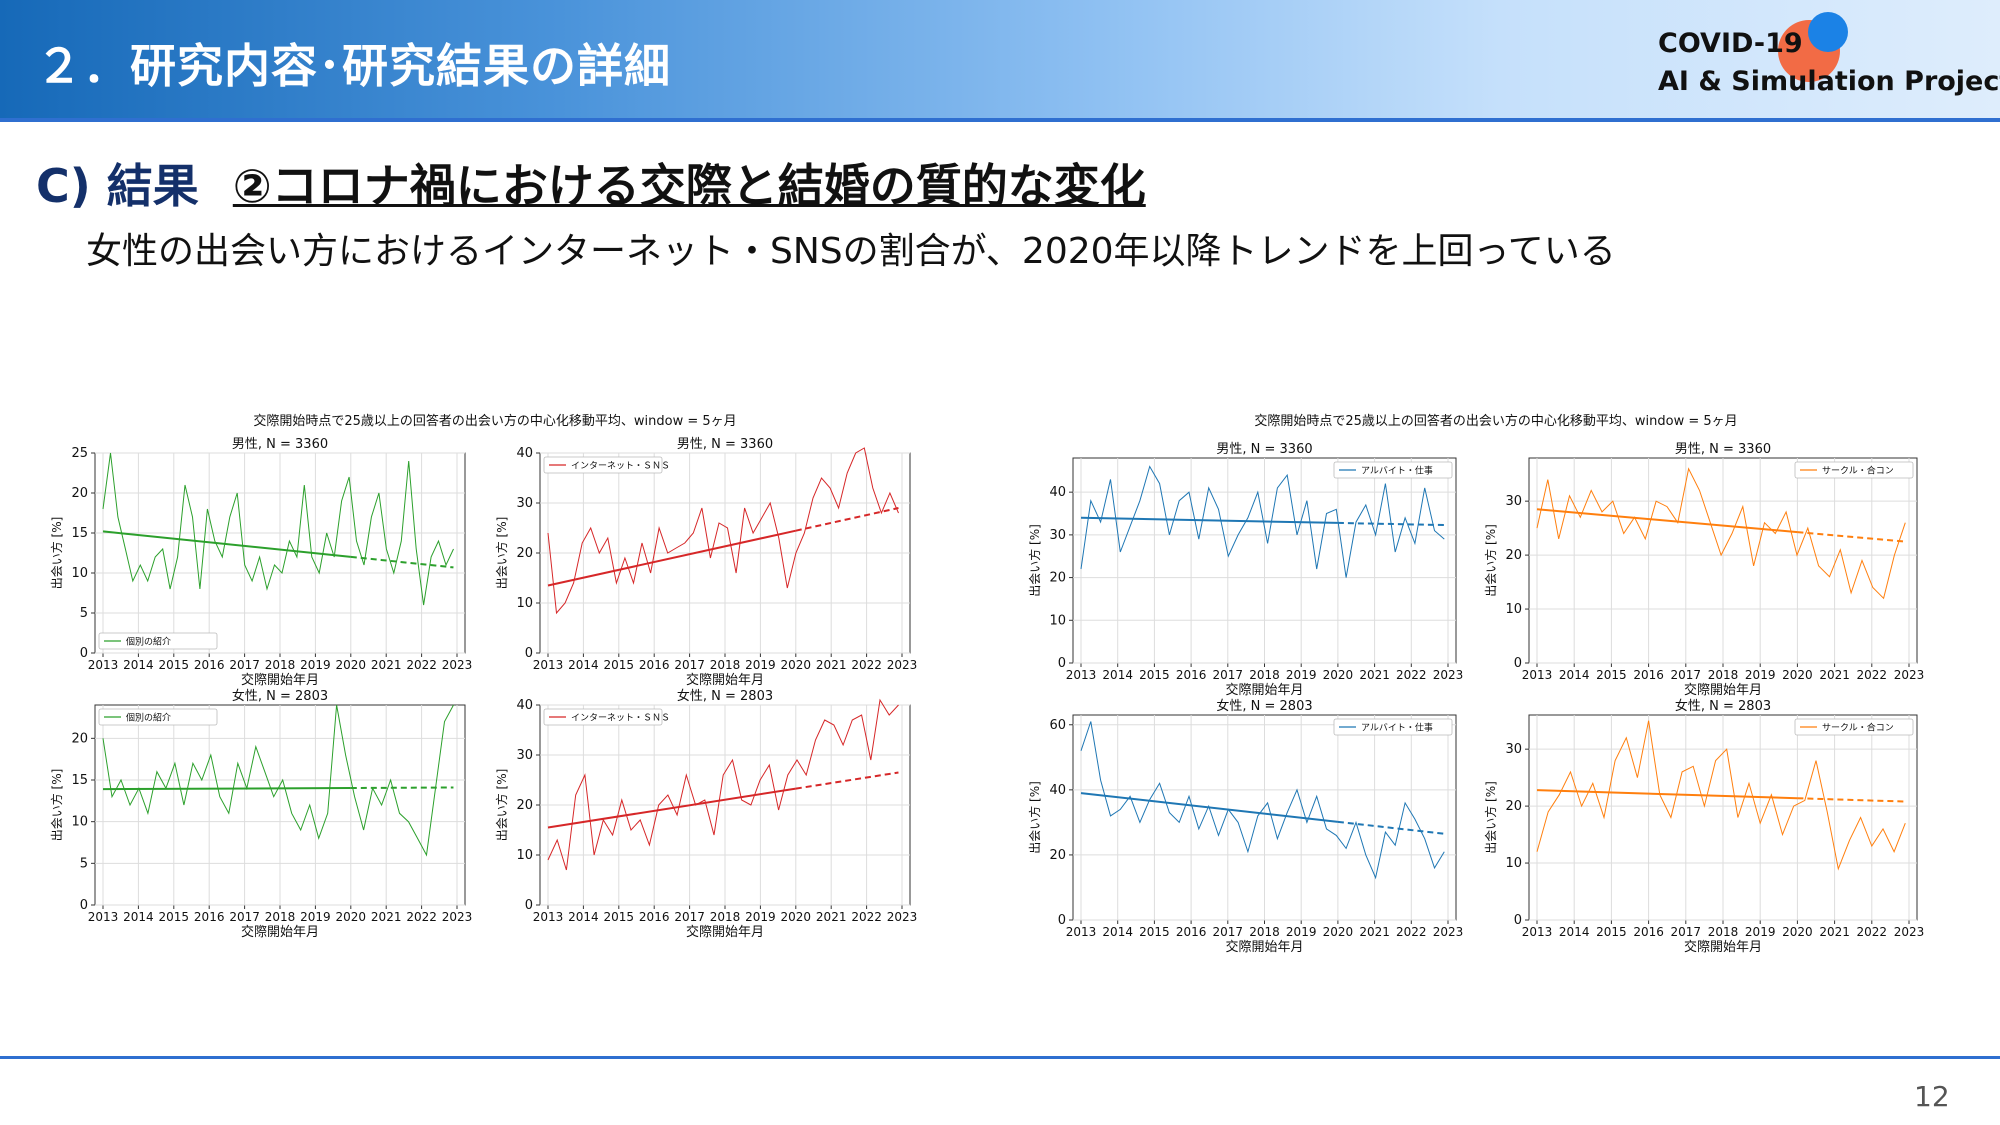 The height and width of the screenshot is (1125, 2000). I want to click on header-divider, so click(1000, 120).